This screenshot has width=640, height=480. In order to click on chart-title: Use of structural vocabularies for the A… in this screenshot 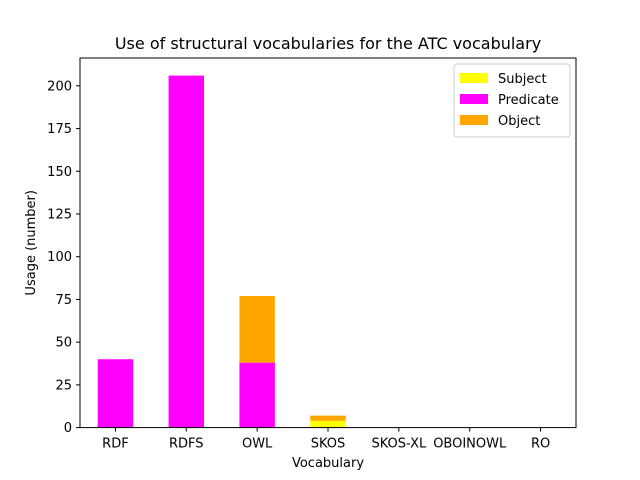, I will do `click(328, 43)`.